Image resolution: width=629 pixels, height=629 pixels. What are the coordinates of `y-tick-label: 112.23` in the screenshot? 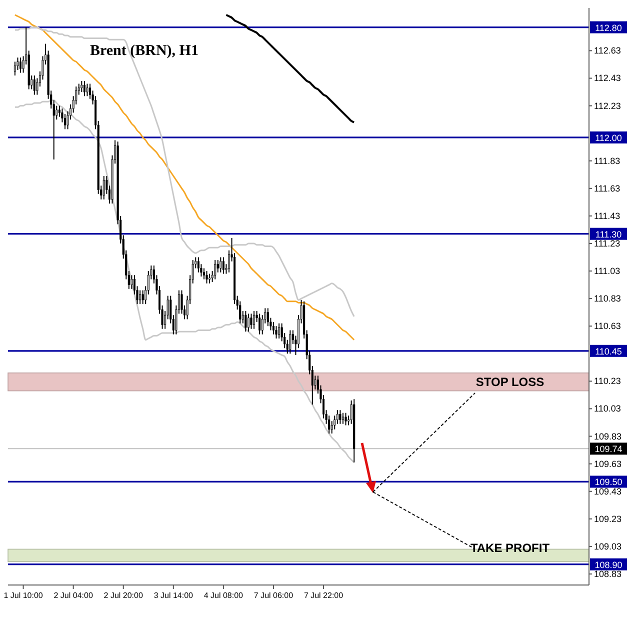 It's located at (607, 105).